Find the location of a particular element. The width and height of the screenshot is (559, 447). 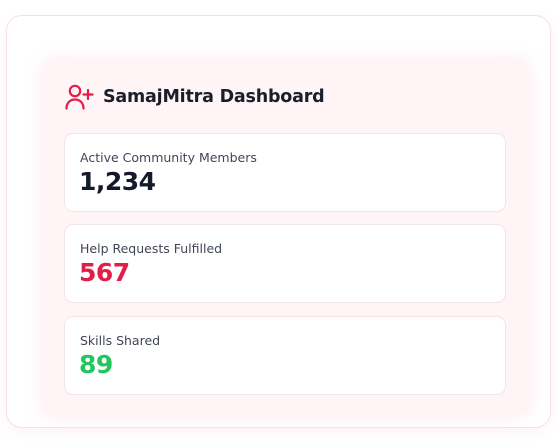

stat-label: Skills Shared is located at coordinates (120, 340).